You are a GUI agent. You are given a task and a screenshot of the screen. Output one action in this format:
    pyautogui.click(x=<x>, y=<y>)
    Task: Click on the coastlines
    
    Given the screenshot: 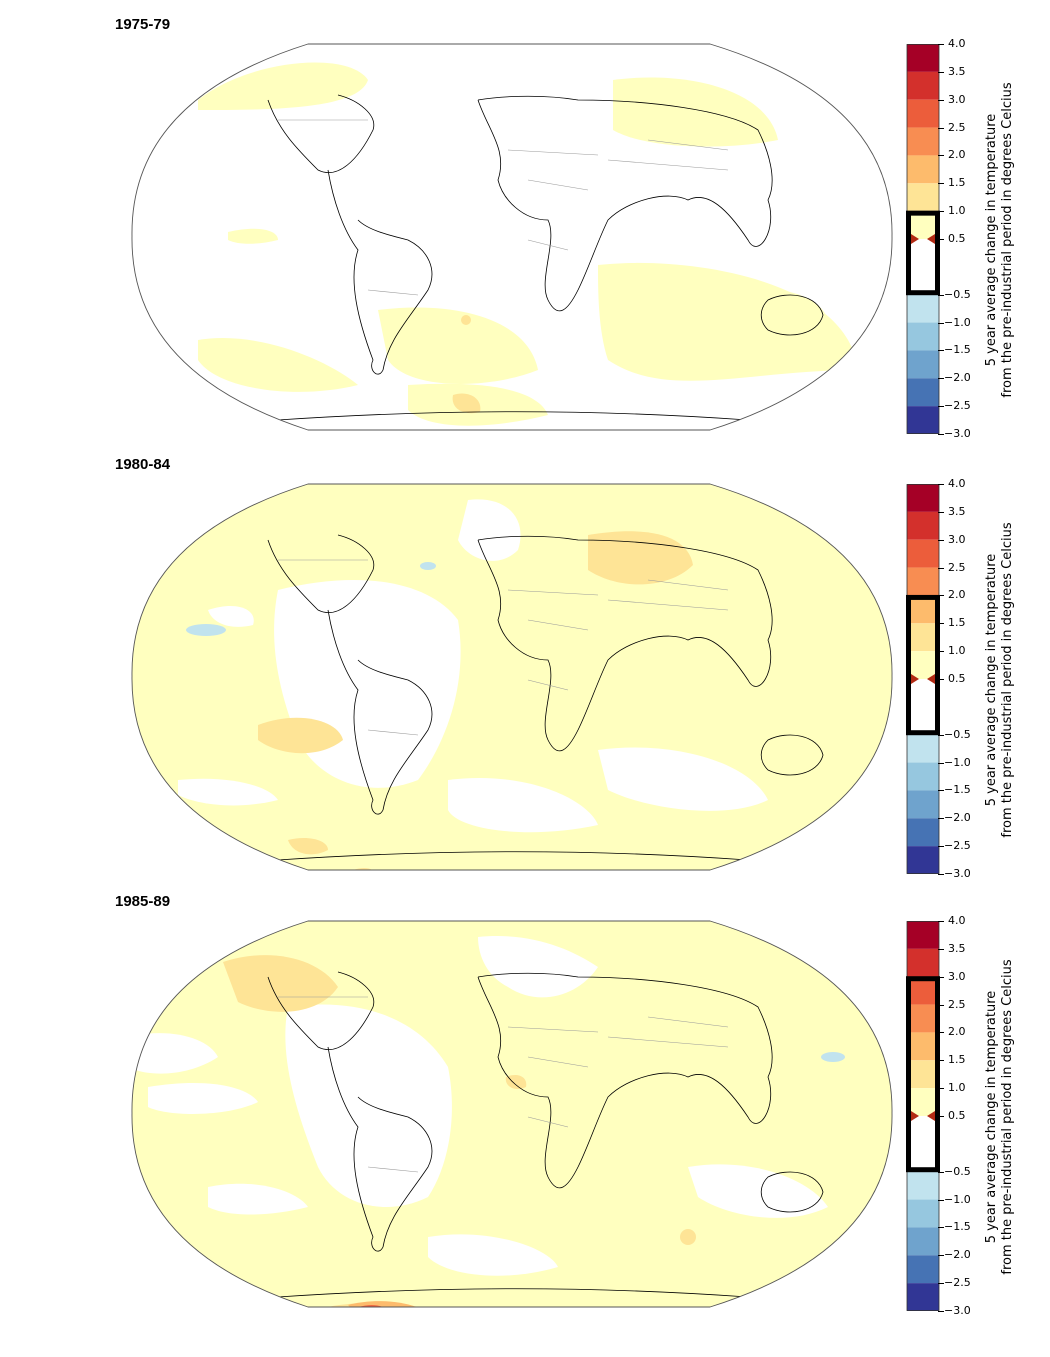 What is the action you would take?
    pyautogui.click(x=545, y=257)
    